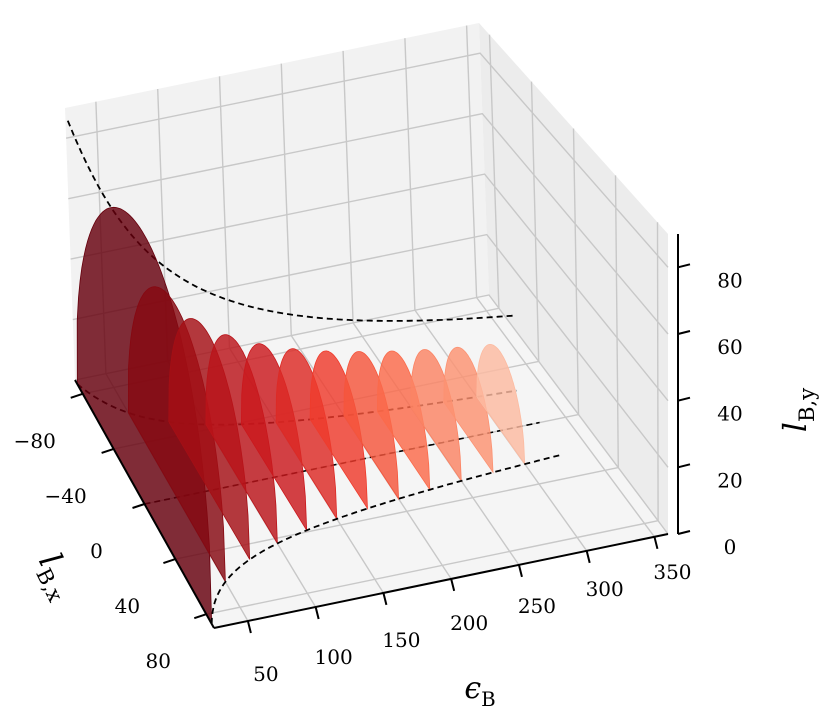 This screenshot has width=831, height=710. What do you see at coordinates (730, 547) in the screenshot?
I see `z-tick-label: 0` at bounding box center [730, 547].